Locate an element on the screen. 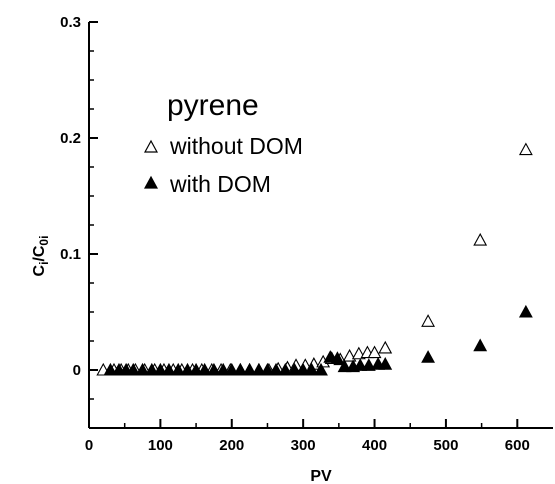  x-axis-ticks: 0 100 200 300 400 500 600 is located at coordinates (307, 436).